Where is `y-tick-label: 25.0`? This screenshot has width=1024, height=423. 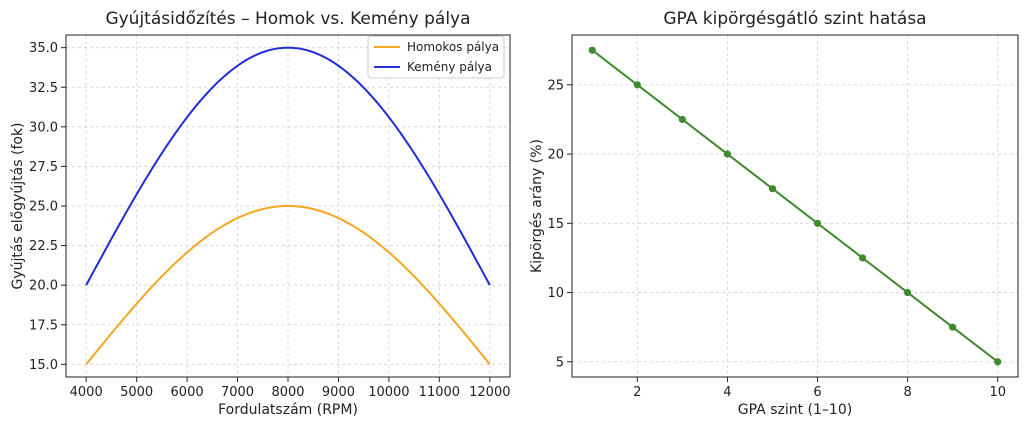 y-tick-label: 25.0 is located at coordinates (43, 207).